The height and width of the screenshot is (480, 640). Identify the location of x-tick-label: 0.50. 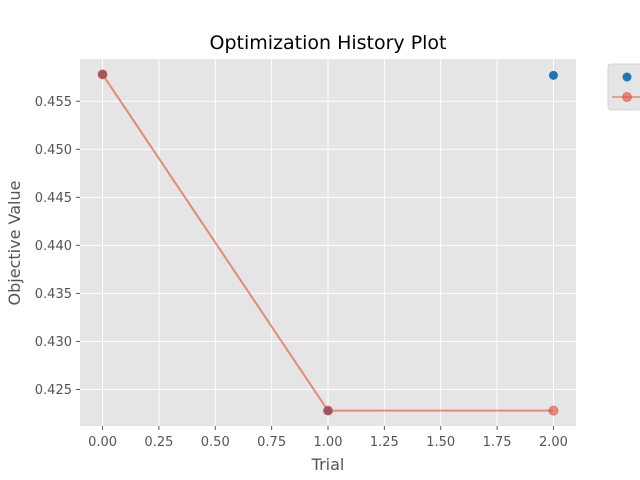
(215, 442).